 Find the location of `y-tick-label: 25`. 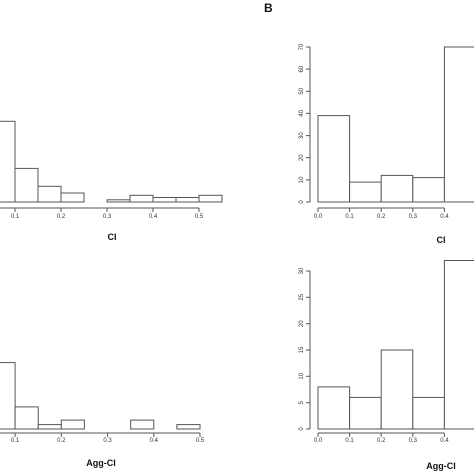

y-tick-label: 25 is located at coordinates (302, 296).